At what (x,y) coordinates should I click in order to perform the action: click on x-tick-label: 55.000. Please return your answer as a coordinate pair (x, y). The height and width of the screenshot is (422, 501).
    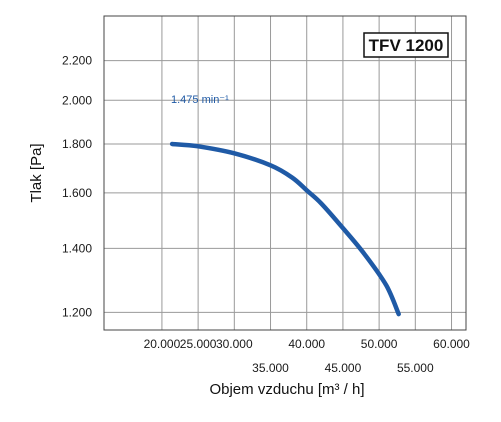
    Looking at the image, I should click on (415, 368).